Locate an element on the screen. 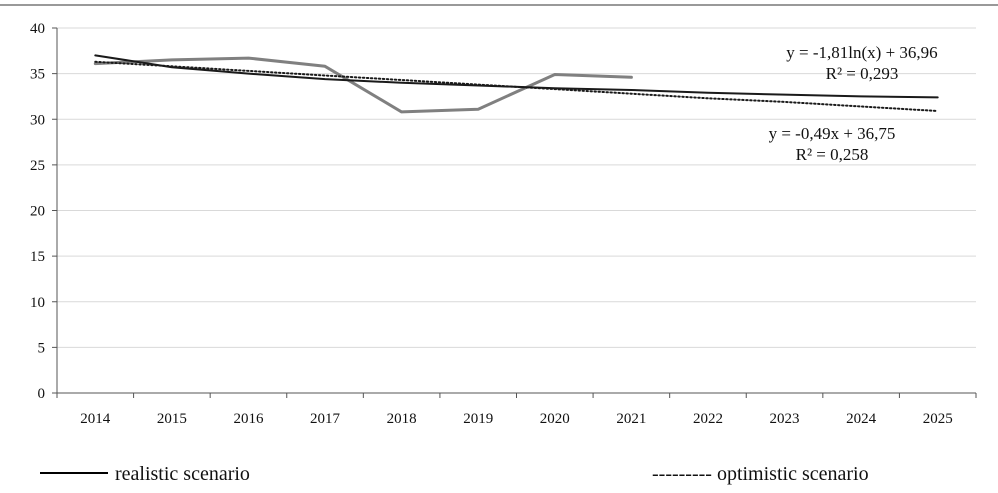 The height and width of the screenshot is (493, 998). series is located at coordinates (516, 84).